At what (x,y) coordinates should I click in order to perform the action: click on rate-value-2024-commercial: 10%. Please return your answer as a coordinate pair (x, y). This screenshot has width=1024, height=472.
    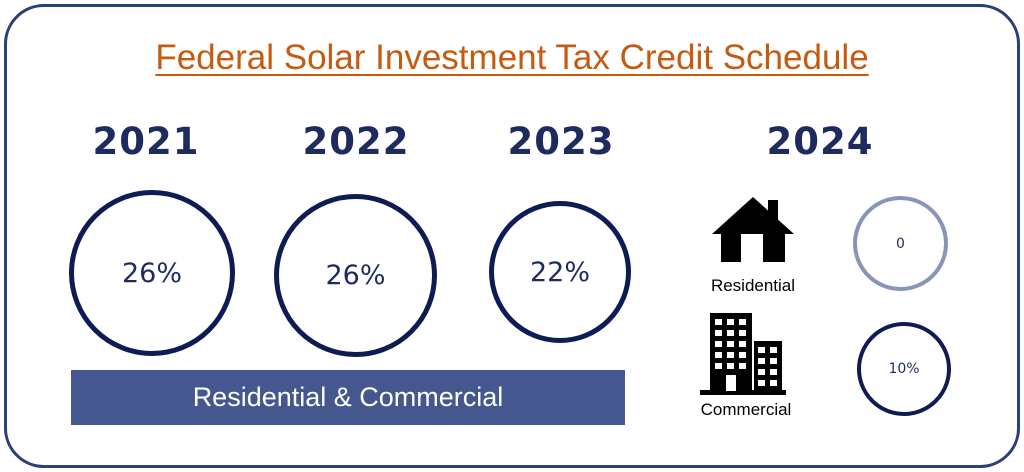
    Looking at the image, I should click on (904, 369).